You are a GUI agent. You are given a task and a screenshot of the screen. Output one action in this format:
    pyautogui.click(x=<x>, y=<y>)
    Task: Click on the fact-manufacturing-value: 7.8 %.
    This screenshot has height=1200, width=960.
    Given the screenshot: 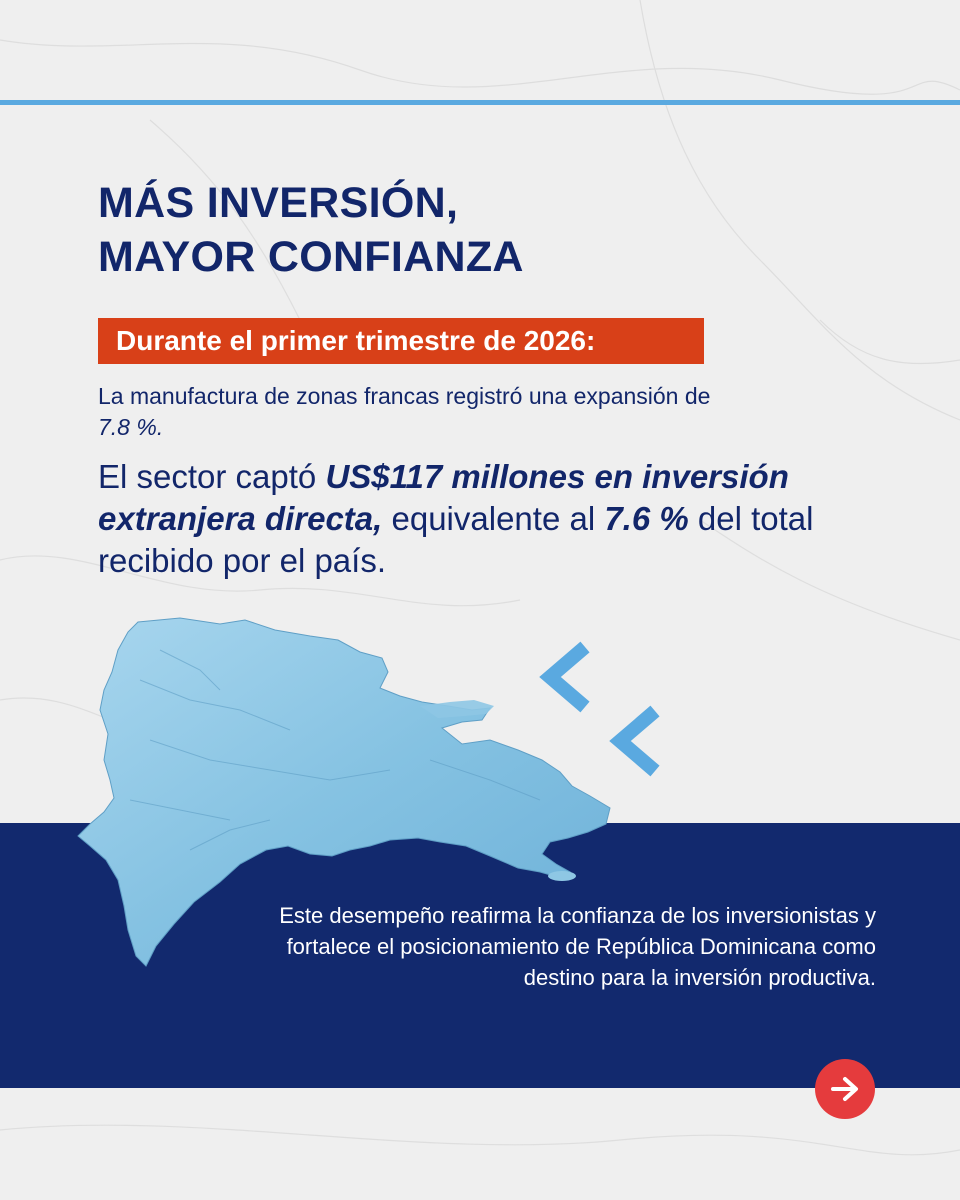 What is the action you would take?
    pyautogui.click(x=131, y=427)
    